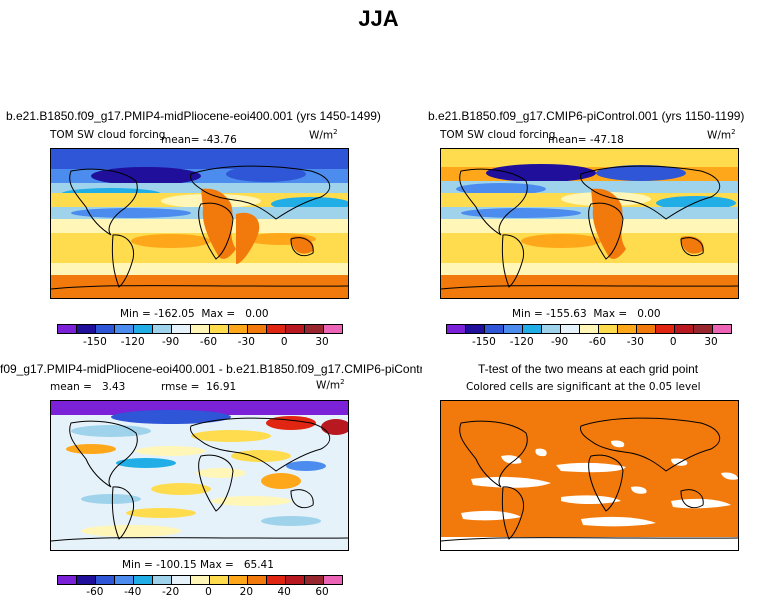 The height and width of the screenshot is (600, 757). I want to click on mean-readout: mean= -43.76, so click(199, 140).